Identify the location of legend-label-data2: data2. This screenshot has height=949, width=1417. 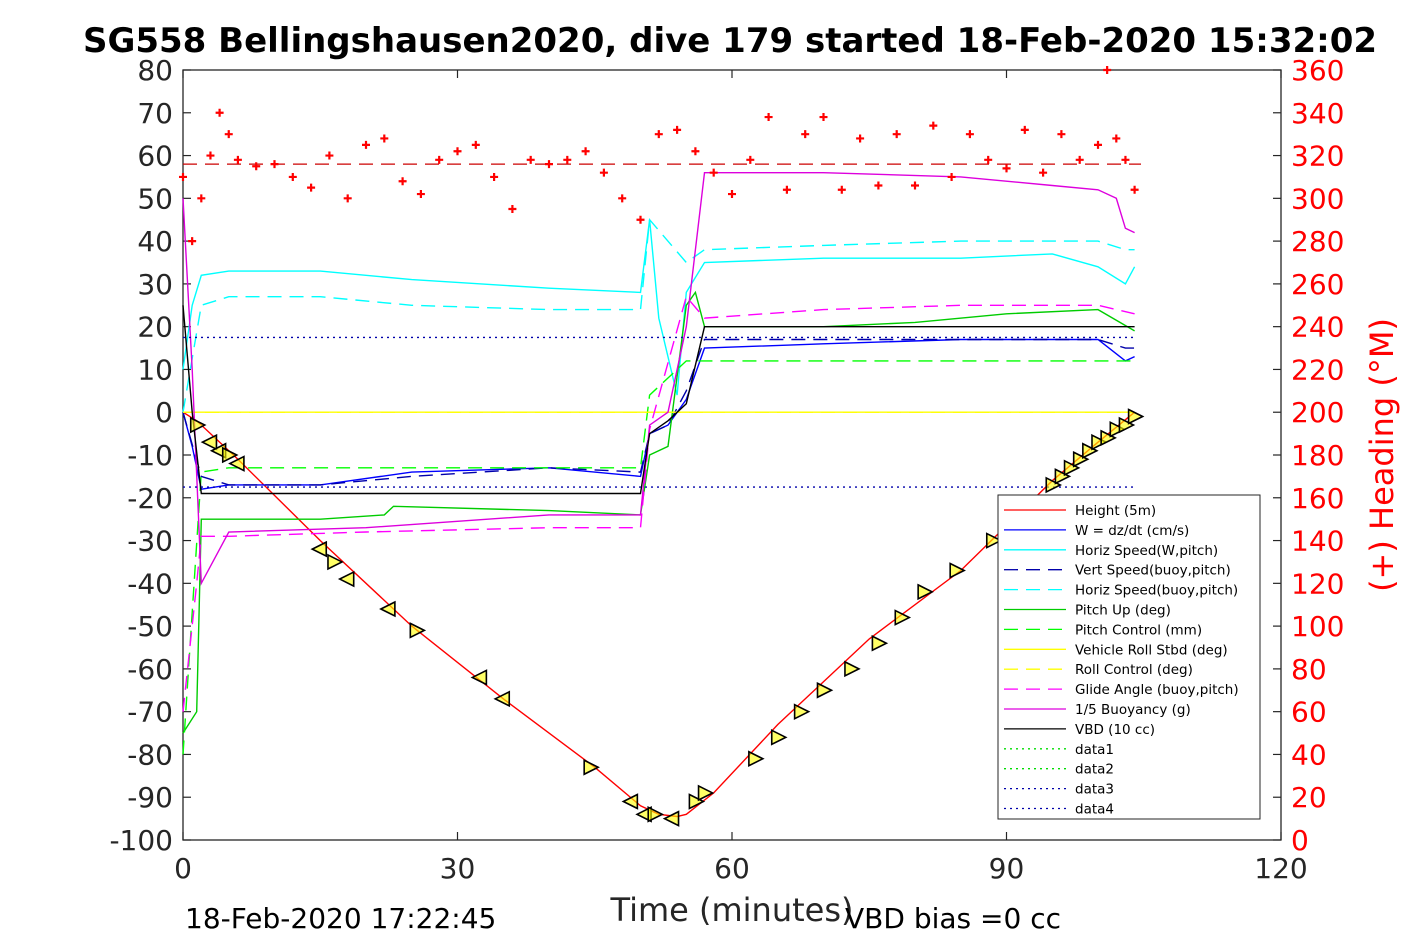
(1094, 770).